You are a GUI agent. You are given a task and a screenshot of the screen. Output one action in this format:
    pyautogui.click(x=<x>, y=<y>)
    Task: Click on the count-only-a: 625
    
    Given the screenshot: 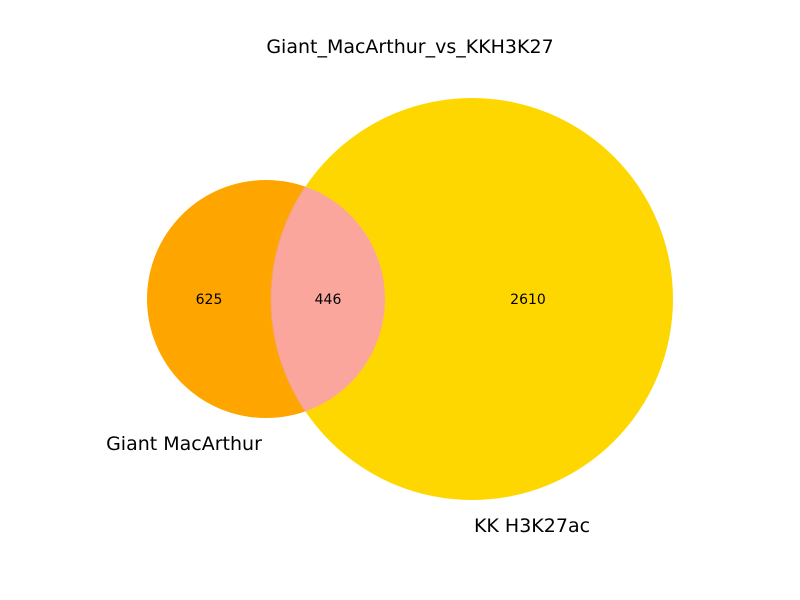 What is the action you would take?
    pyautogui.click(x=209, y=300)
    